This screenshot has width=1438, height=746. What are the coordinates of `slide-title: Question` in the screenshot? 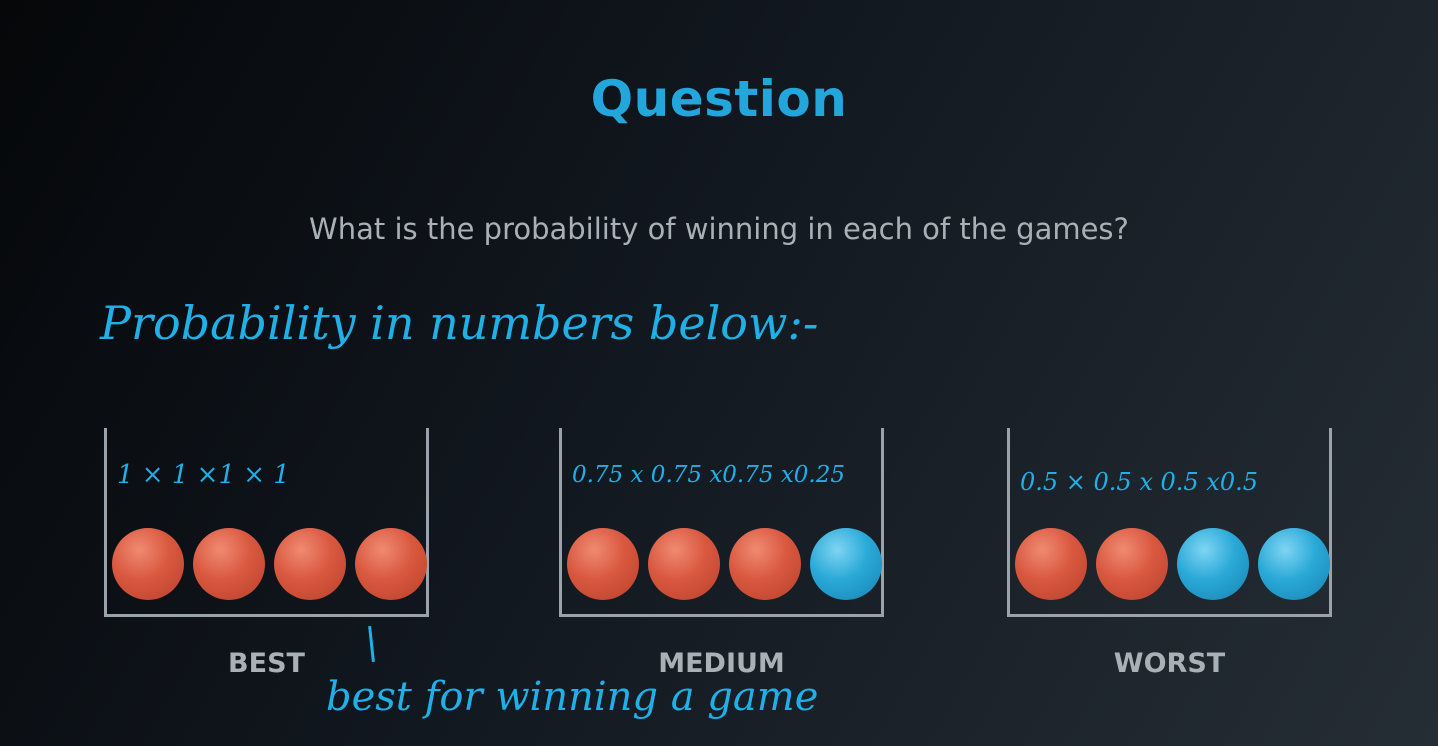 It's located at (719, 99).